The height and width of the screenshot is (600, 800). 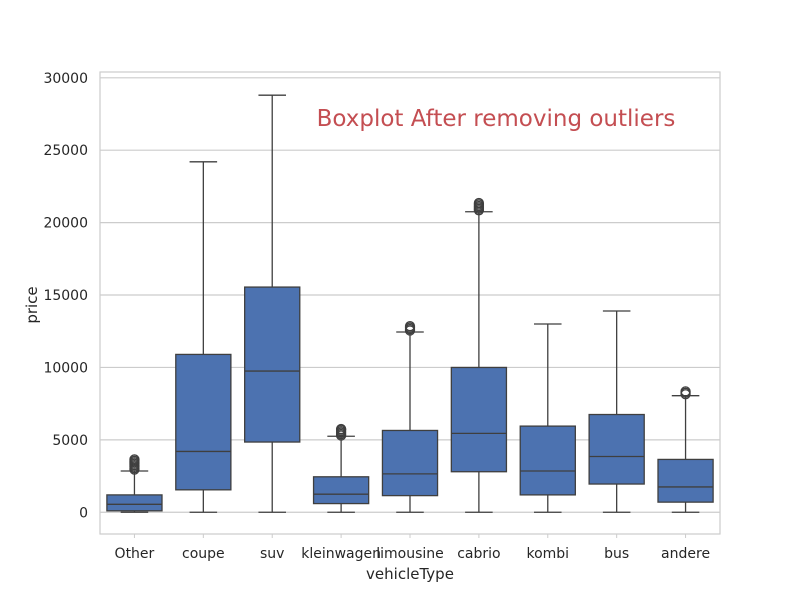 I want to click on x-tick-label: Other, so click(x=135, y=554).